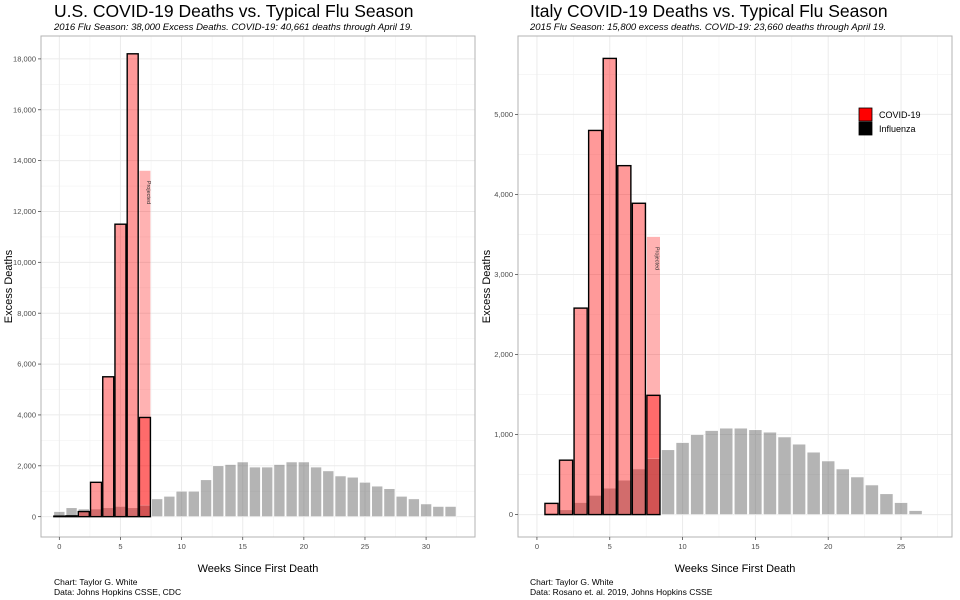  I want to click on us-ytick-label: 18,000, so click(24, 58).